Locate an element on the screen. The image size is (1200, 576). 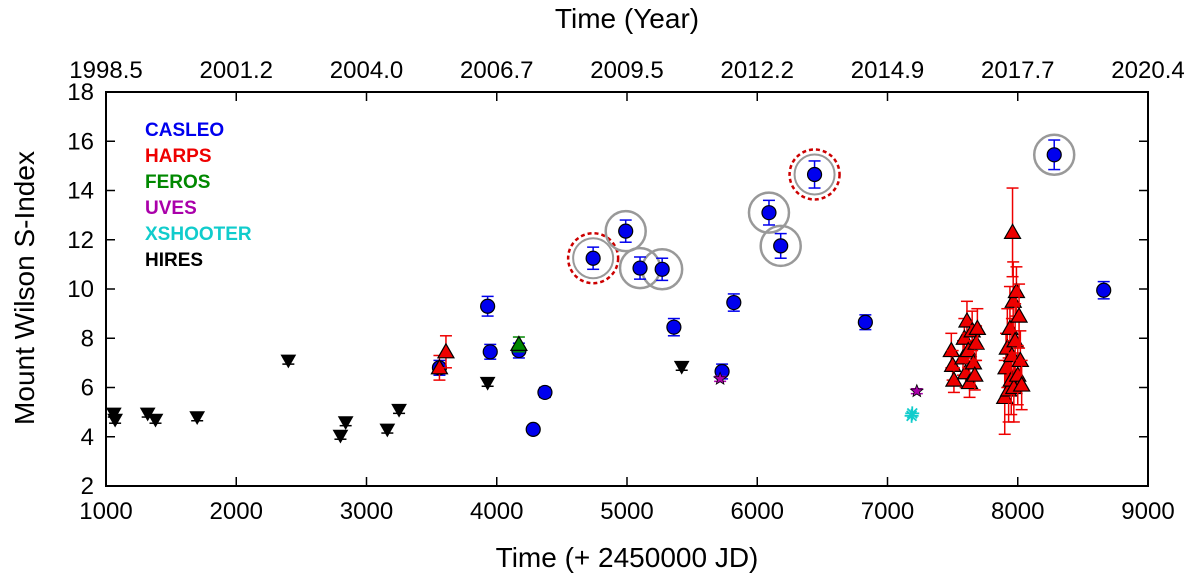
x-tick-label: 4000 is located at coordinates (496, 511).